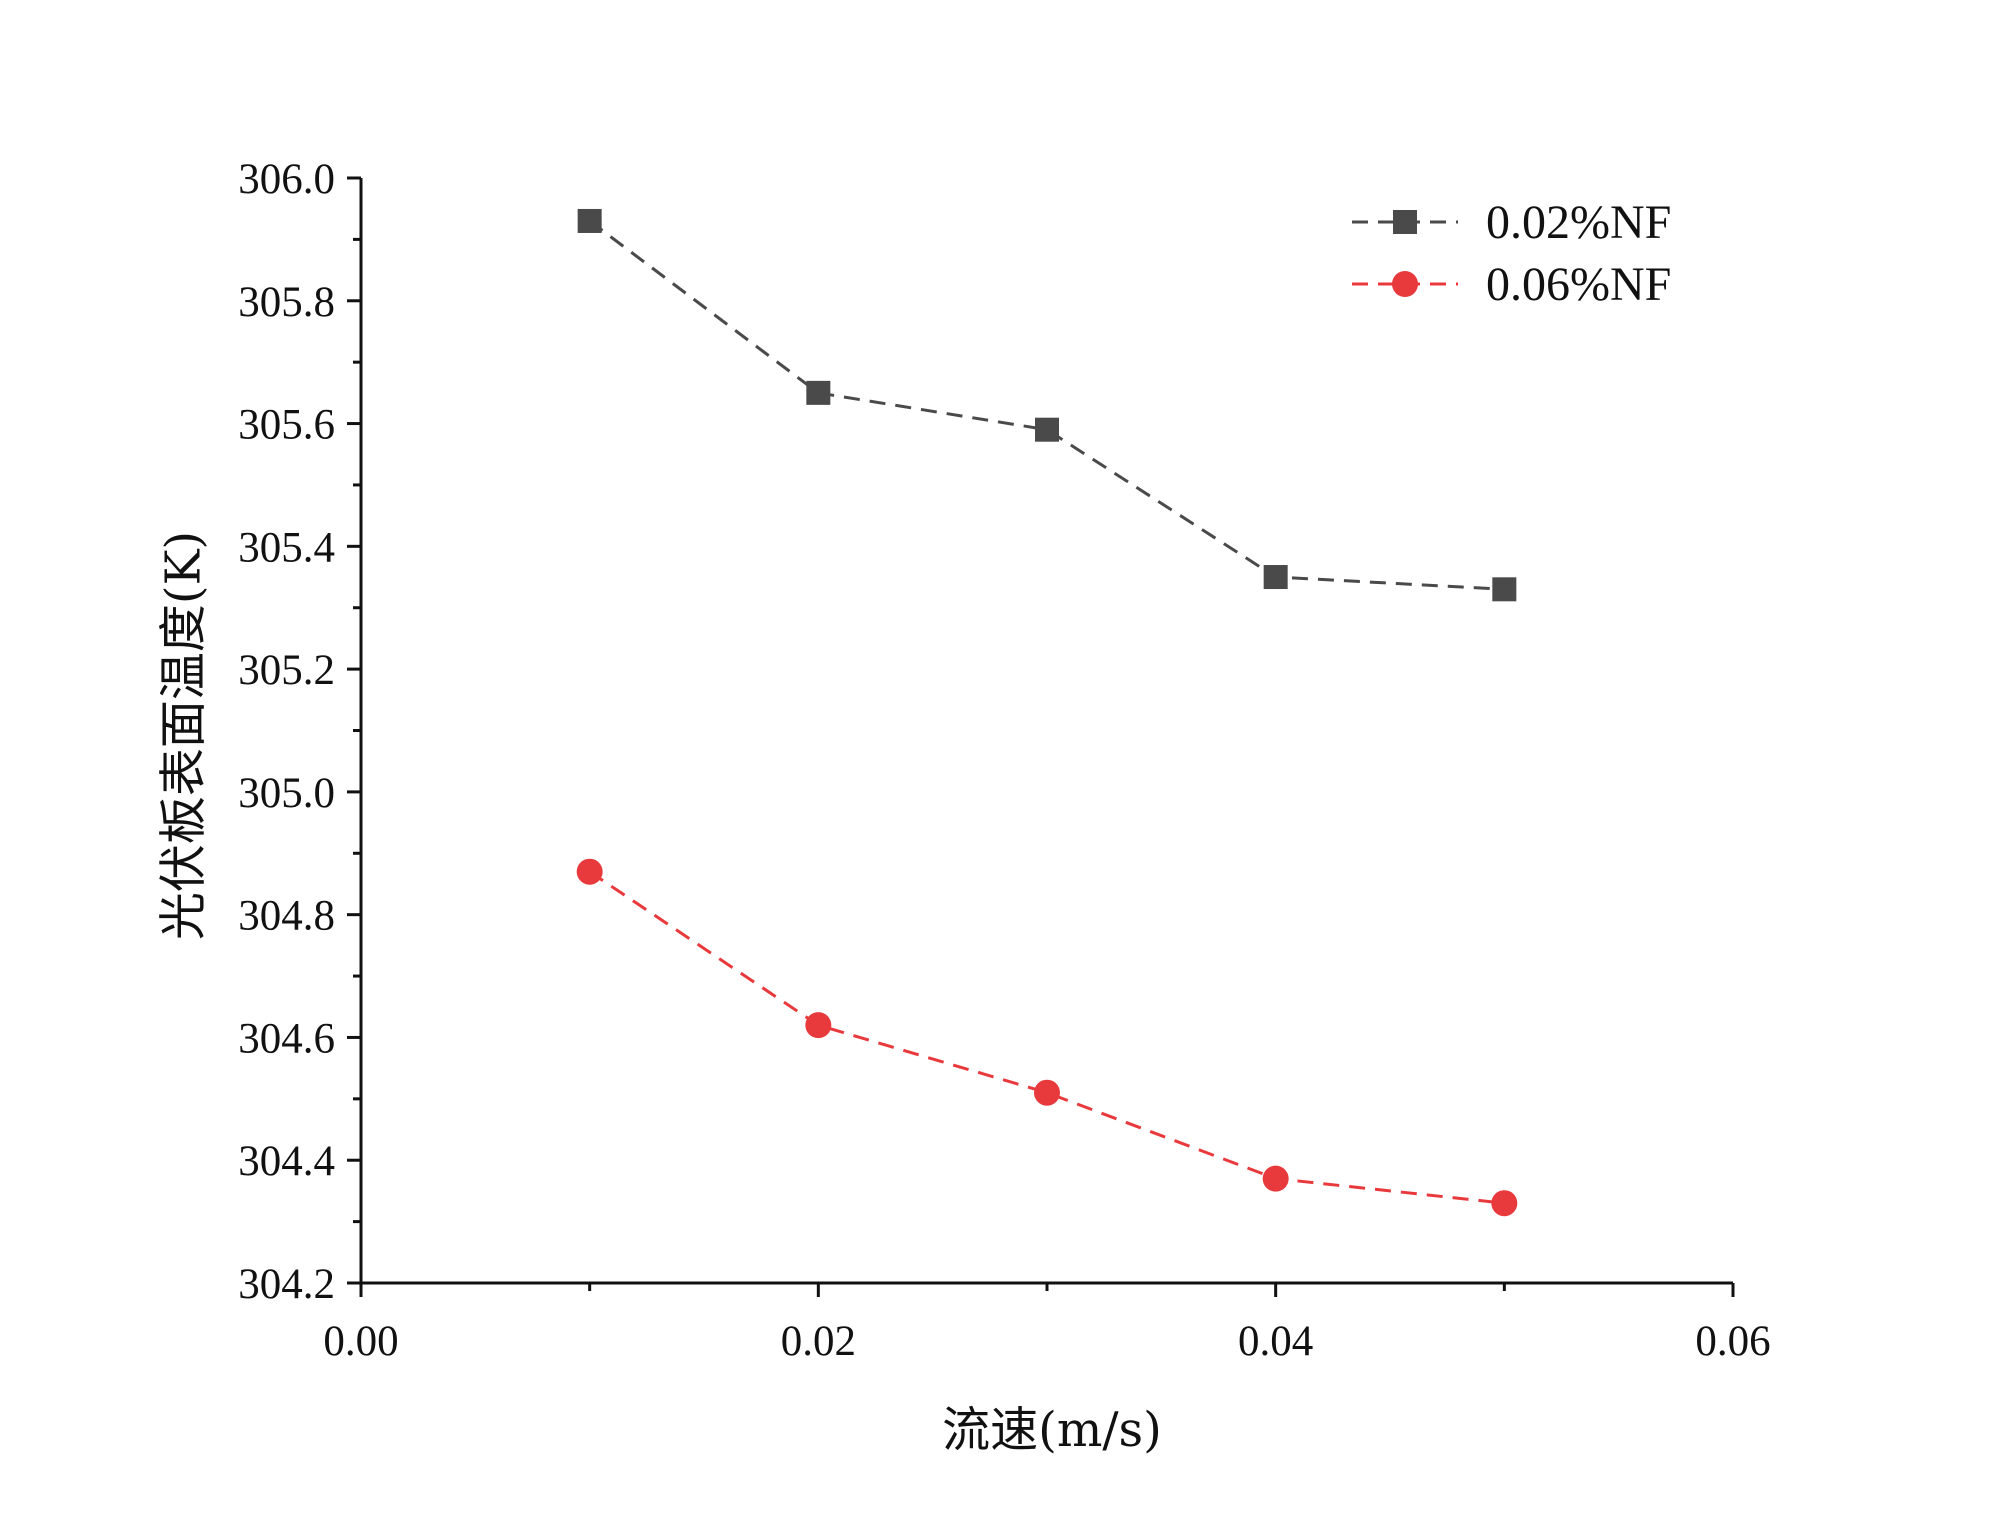 The height and width of the screenshot is (1530, 2000). I want to click on x-axis-title: 流速(m/s), so click(1052, 1430).